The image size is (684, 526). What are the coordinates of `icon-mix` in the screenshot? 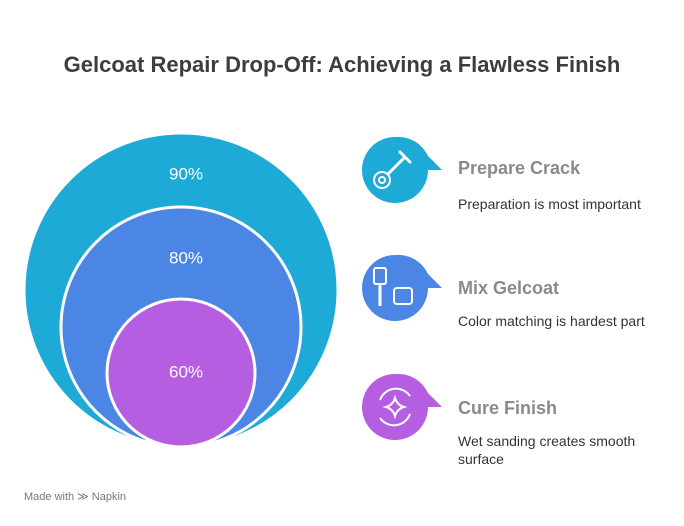 It's located at (402, 287).